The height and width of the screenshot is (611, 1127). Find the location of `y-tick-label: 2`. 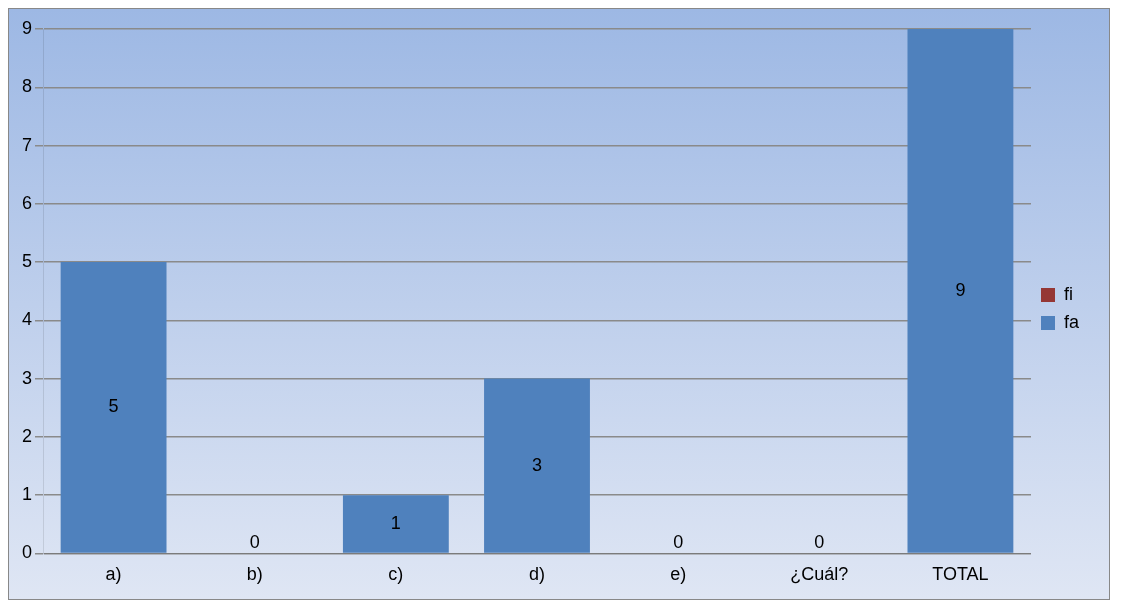

y-tick-label: 2 is located at coordinates (27, 435).